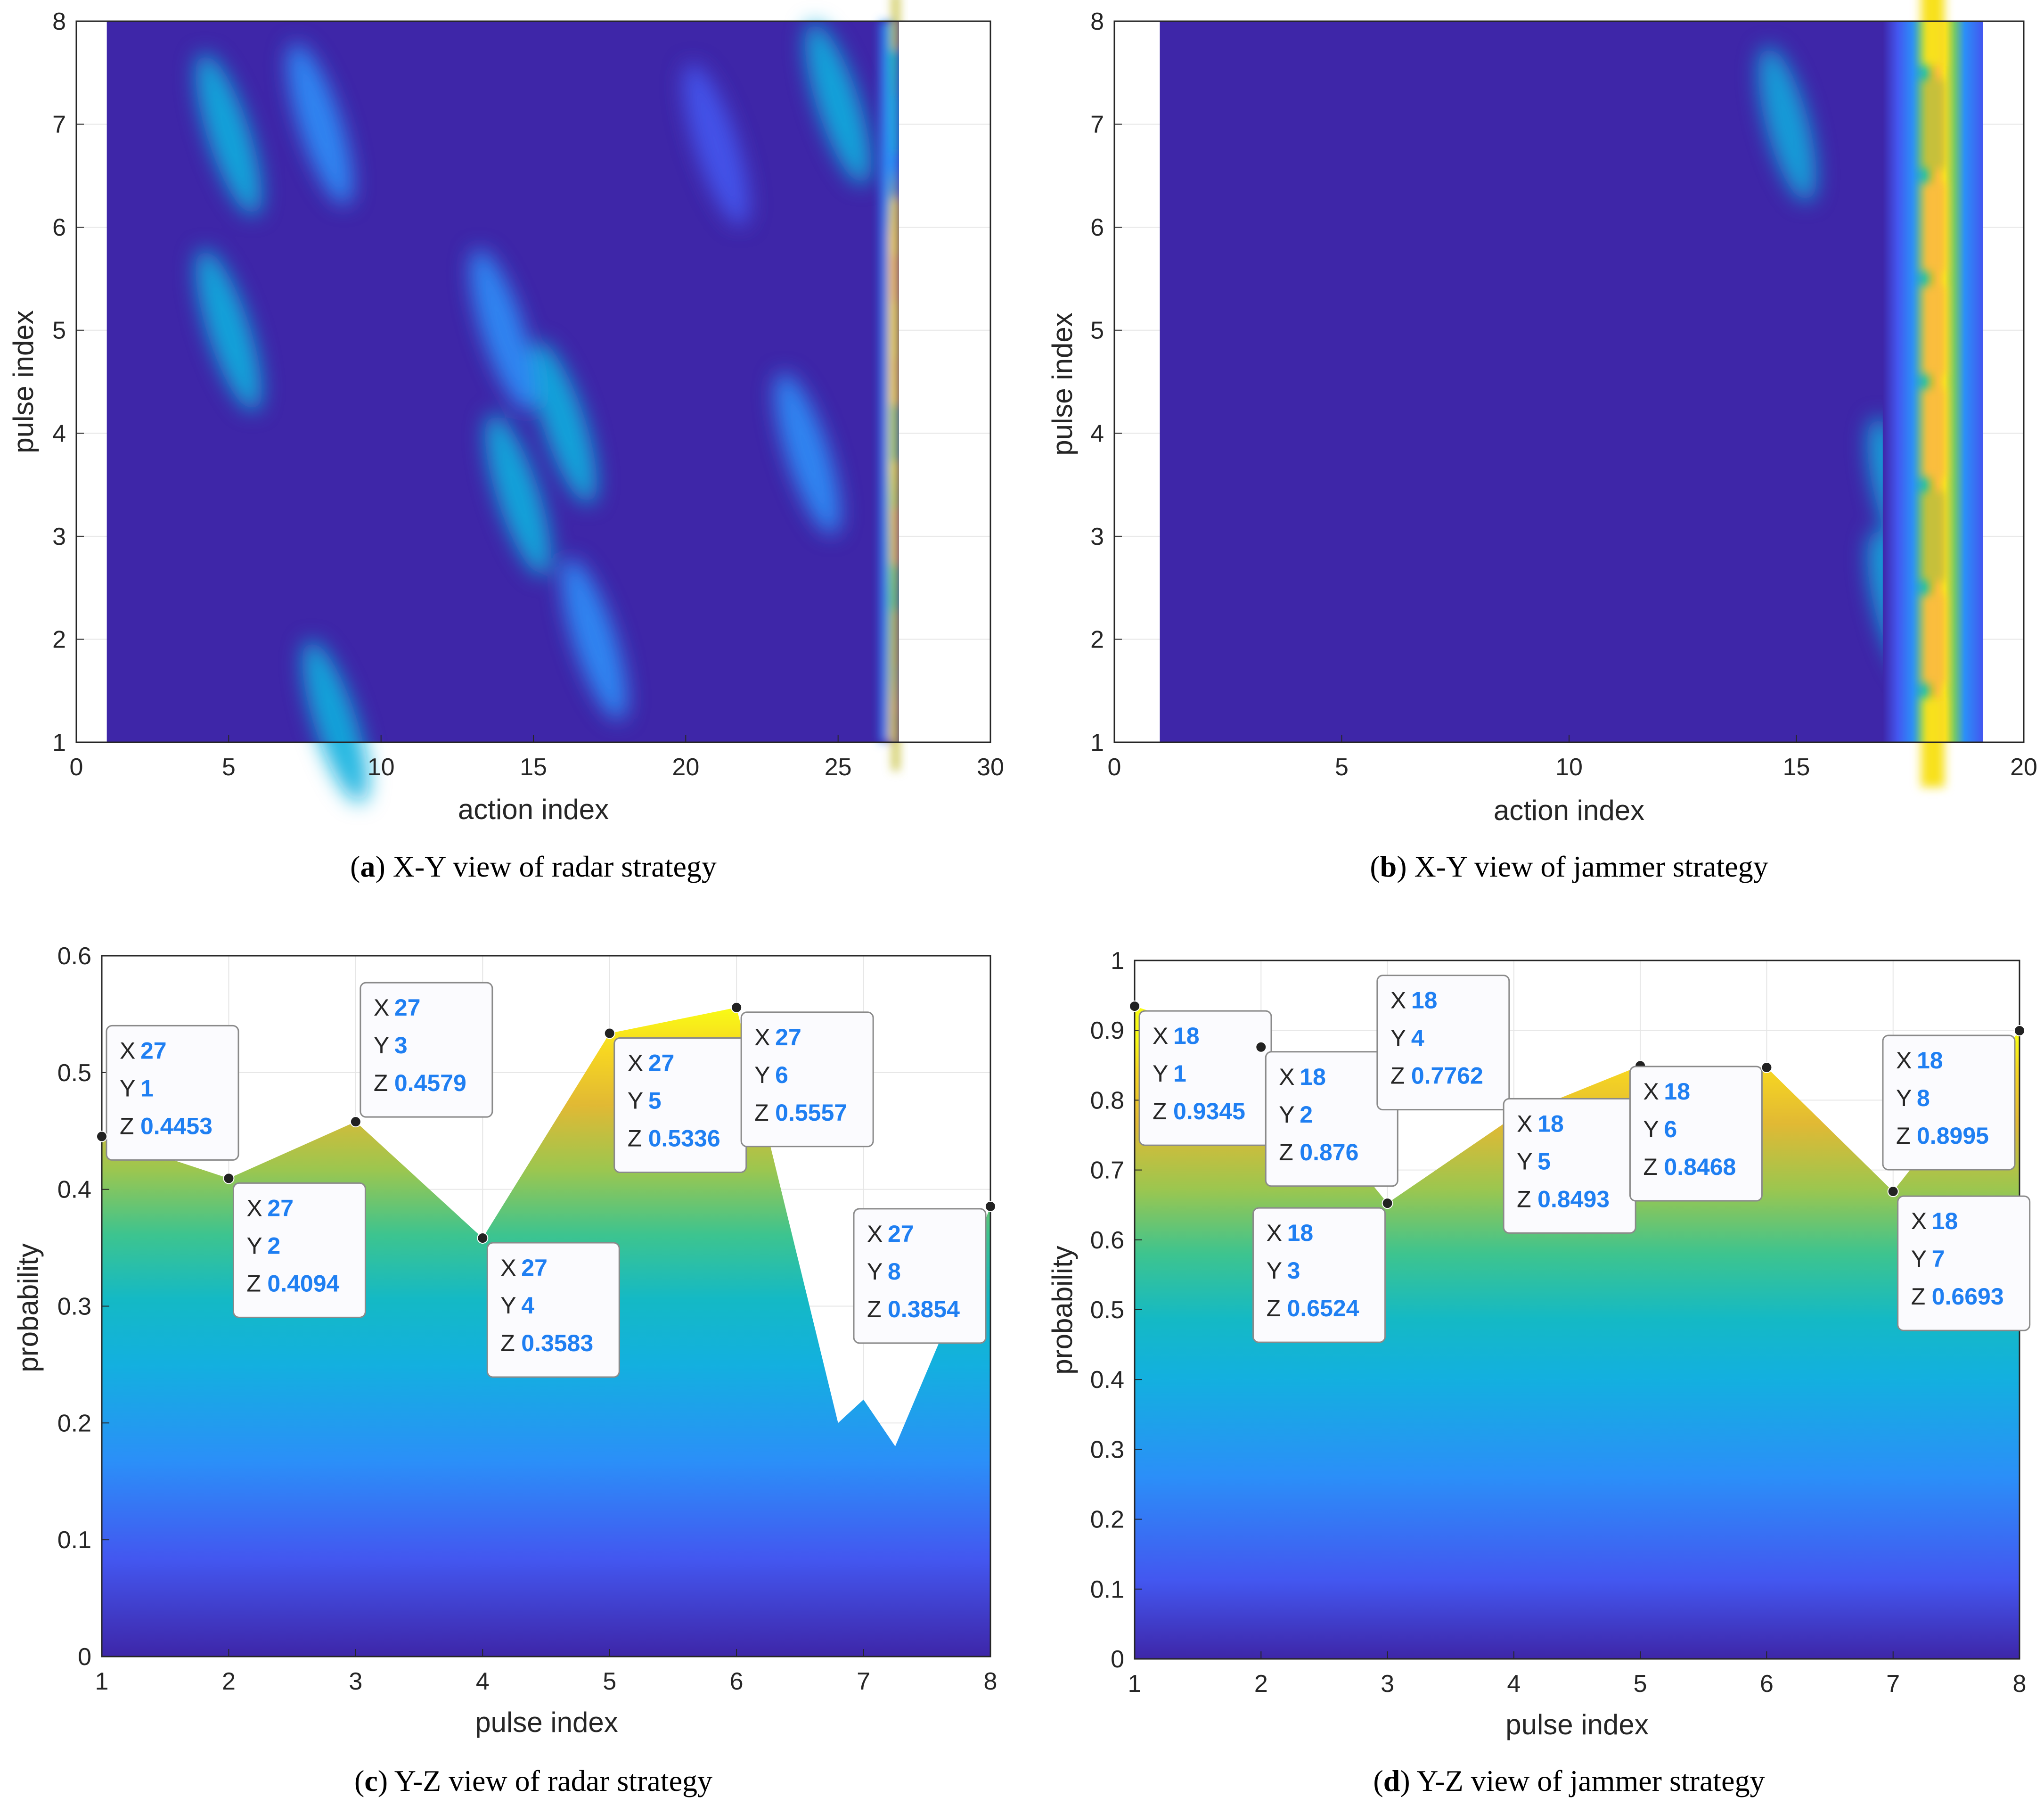 The image size is (2044, 1805). What do you see at coordinates (74, 957) in the screenshot?
I see `y-tick-label: 0.6` at bounding box center [74, 957].